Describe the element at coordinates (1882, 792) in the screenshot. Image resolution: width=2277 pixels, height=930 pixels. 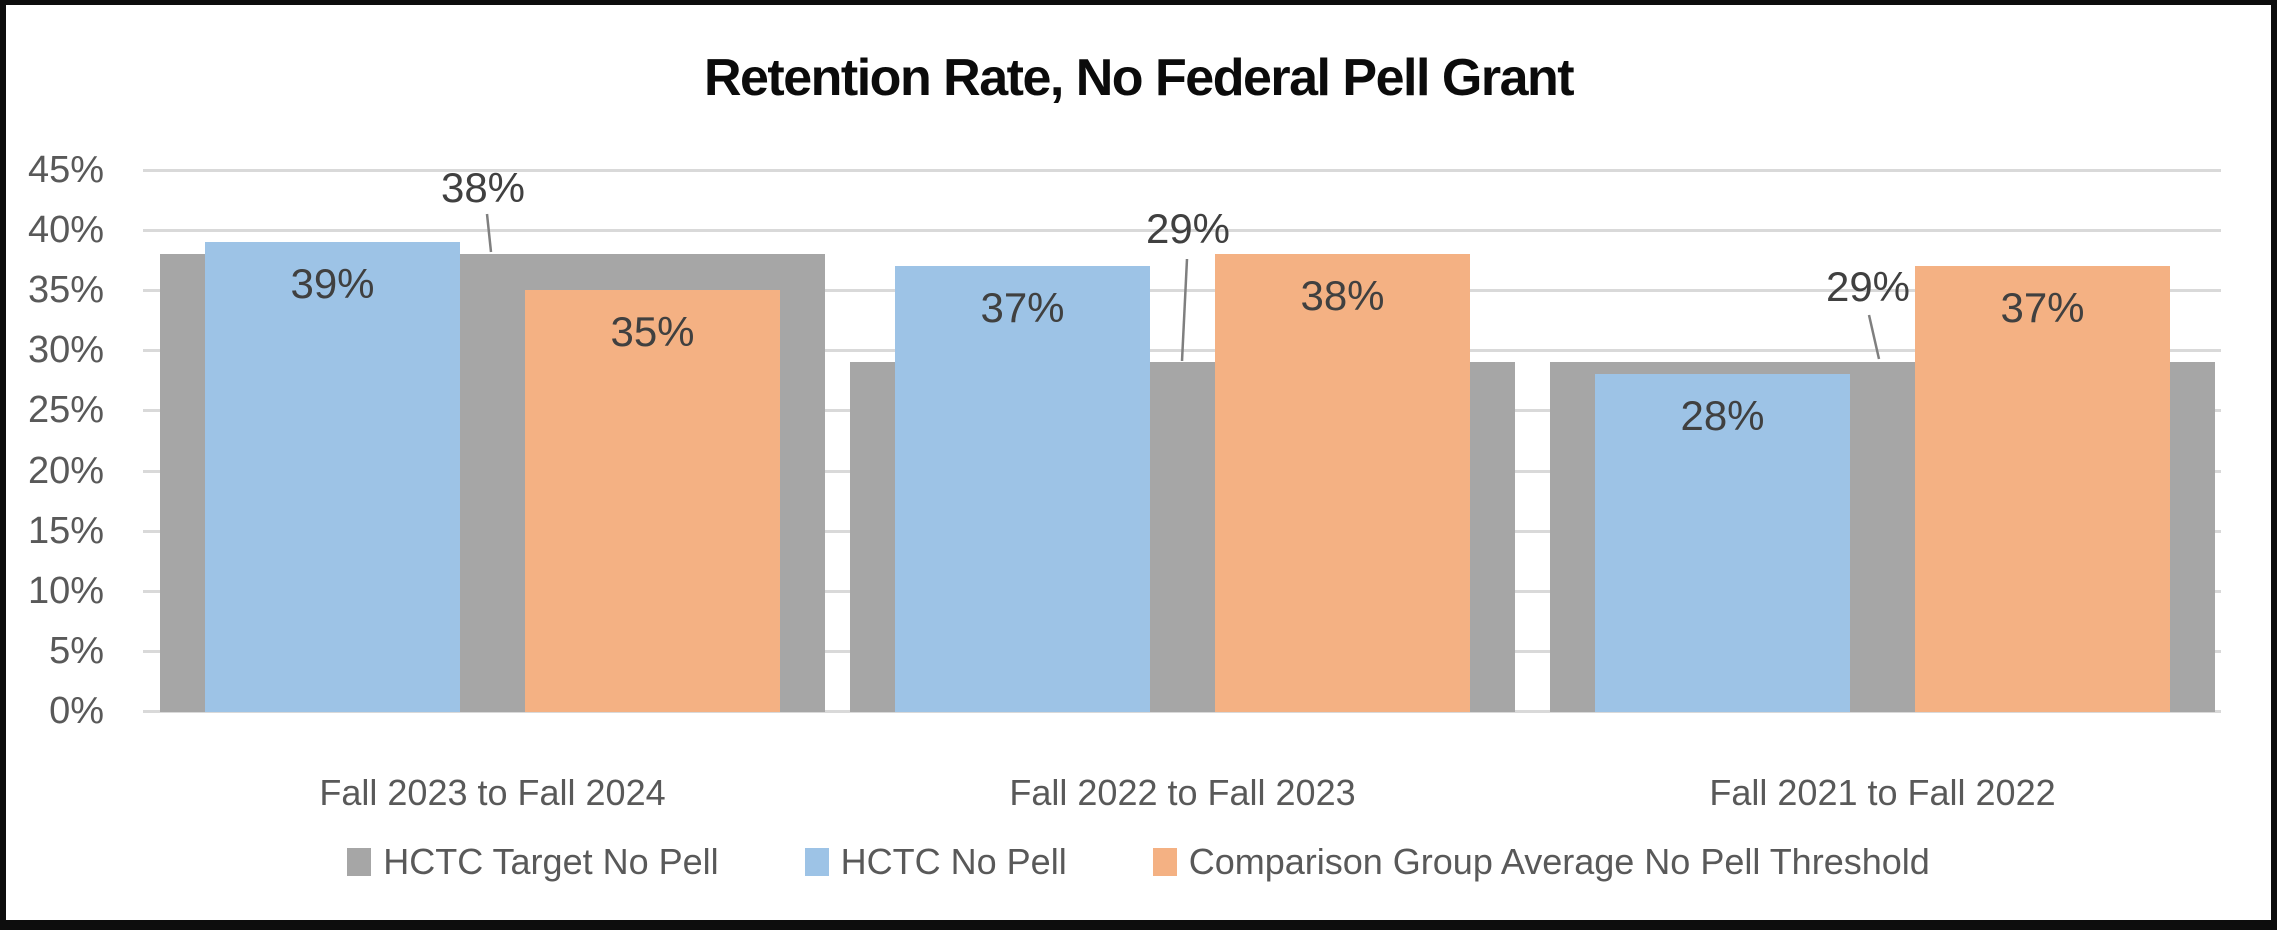
I see `category-label: Fall 2021 to Fall 2022` at that location.